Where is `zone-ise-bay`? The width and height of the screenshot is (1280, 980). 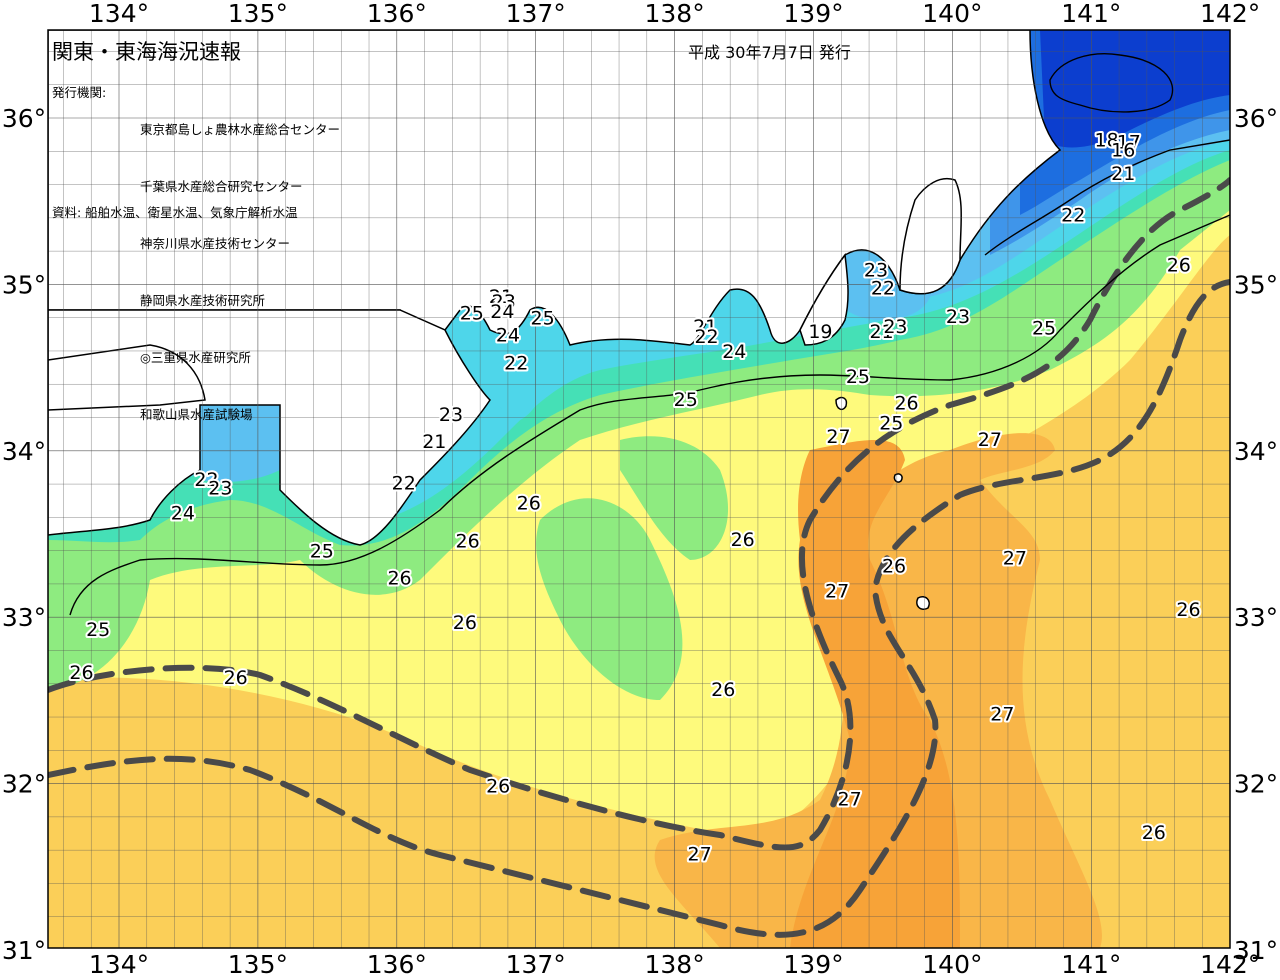
zone-ise-bay is located at coordinates (508, 373).